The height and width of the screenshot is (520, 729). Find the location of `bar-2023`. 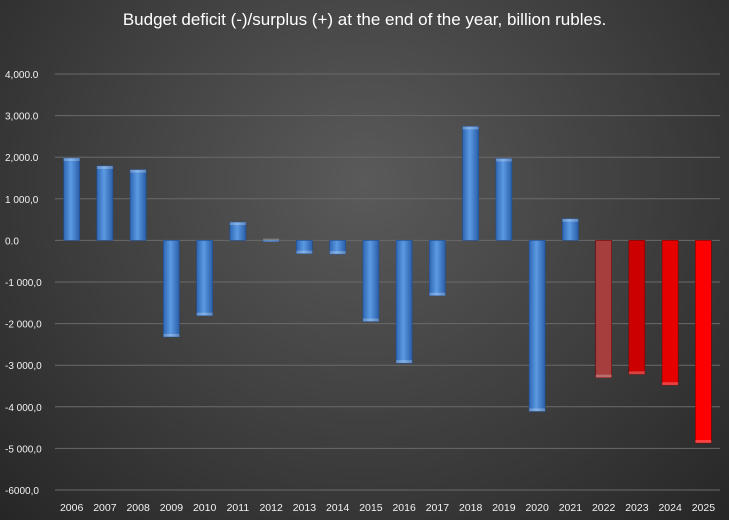

bar-2023 is located at coordinates (637, 307).